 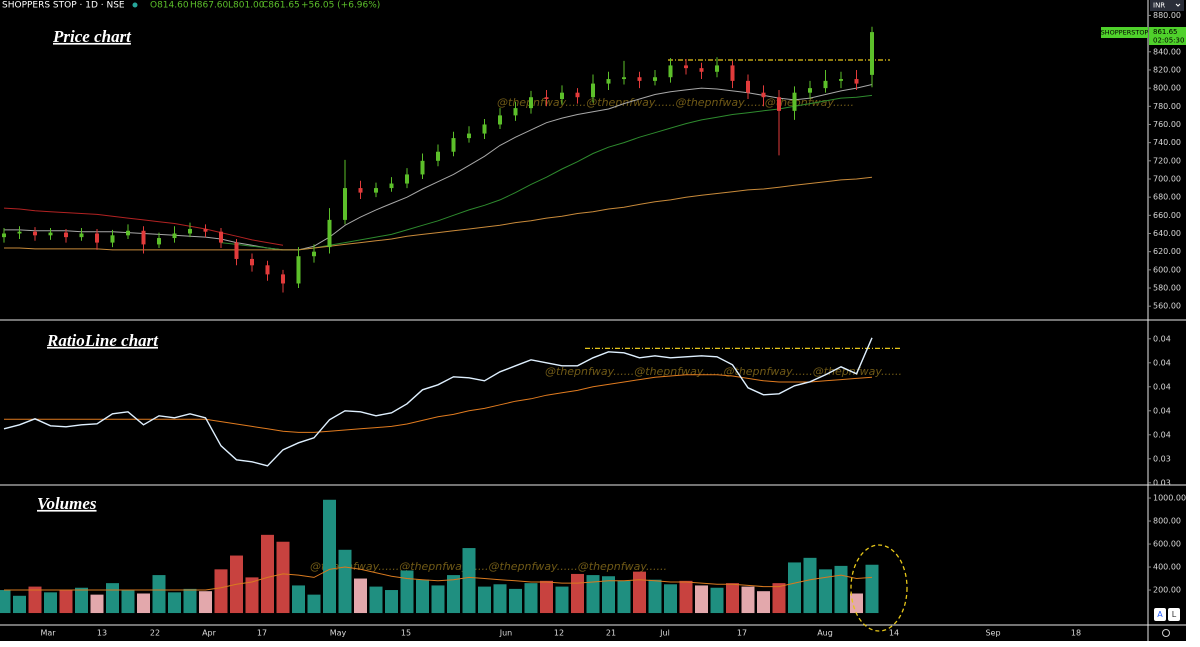 I want to click on dropdown-arrow, so click(x=1178, y=5).